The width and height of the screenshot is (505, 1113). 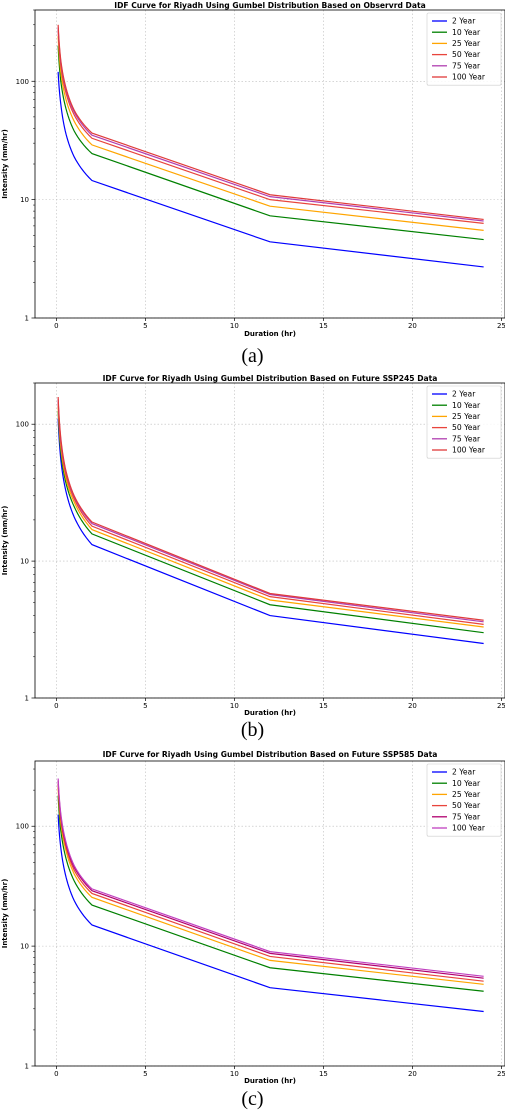 I want to click on caption-c: (c), so click(x=252, y=1099).